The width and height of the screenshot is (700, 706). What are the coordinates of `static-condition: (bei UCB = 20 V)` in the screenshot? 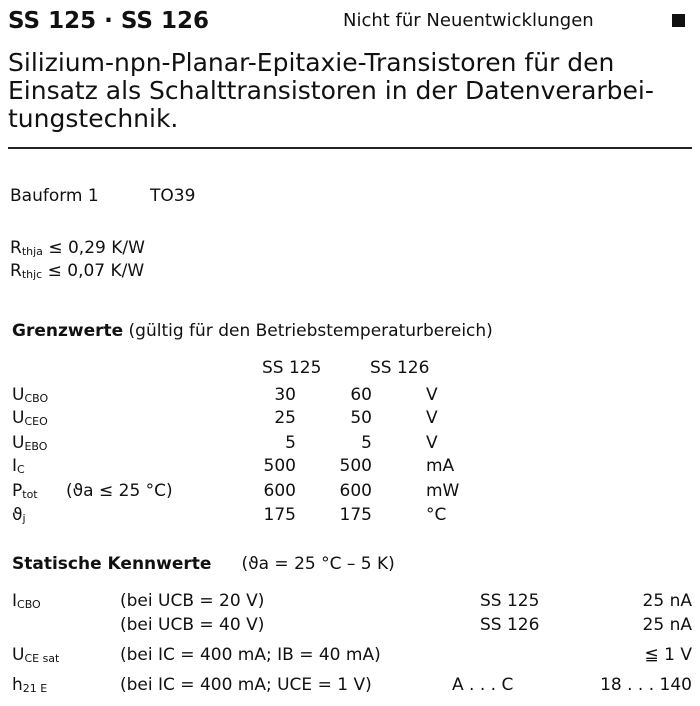 It's located at (192, 601).